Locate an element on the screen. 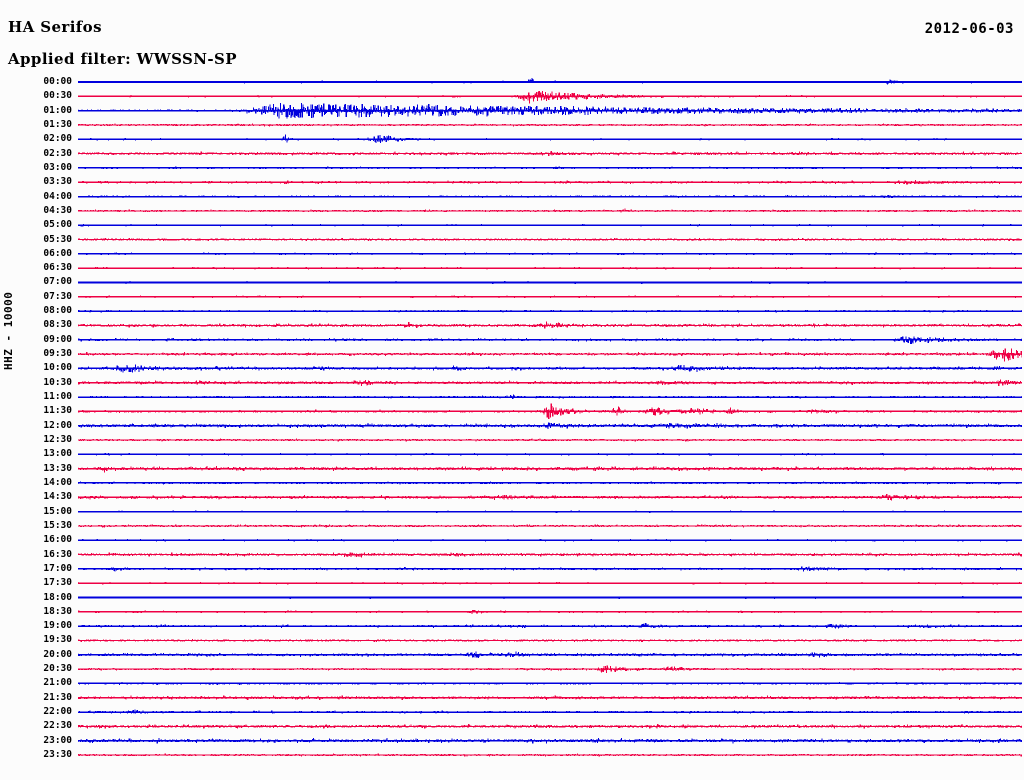  time-axis-label: 18:00 is located at coordinates (57, 597).